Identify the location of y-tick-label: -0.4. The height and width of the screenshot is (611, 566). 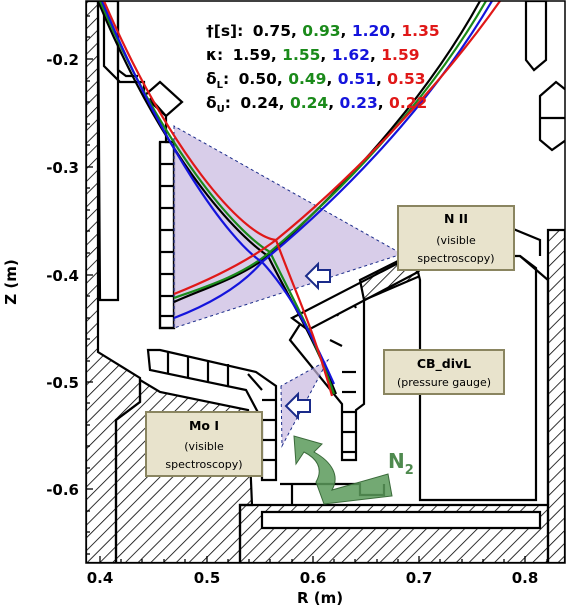
(62, 276).